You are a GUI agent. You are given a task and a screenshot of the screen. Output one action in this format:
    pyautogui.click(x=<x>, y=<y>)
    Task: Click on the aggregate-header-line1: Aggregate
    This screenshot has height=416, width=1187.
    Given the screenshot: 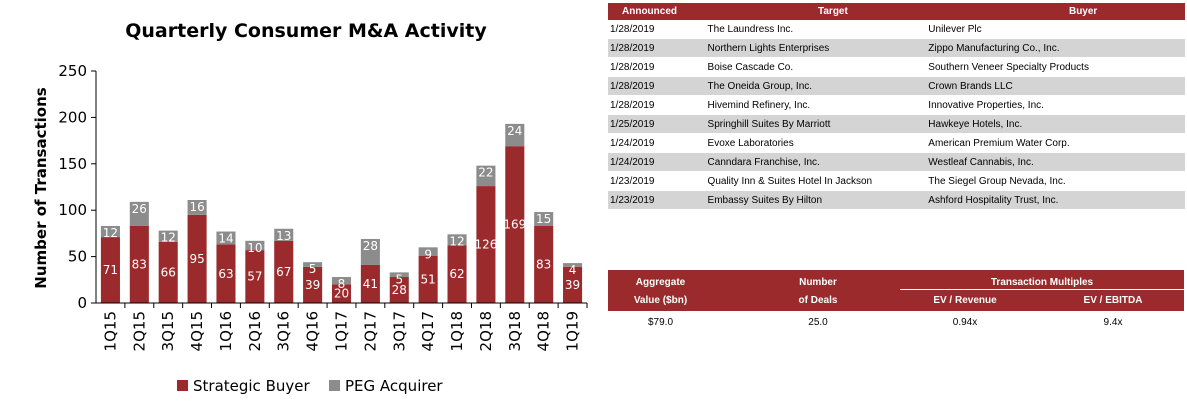 What is the action you would take?
    pyautogui.click(x=660, y=282)
    